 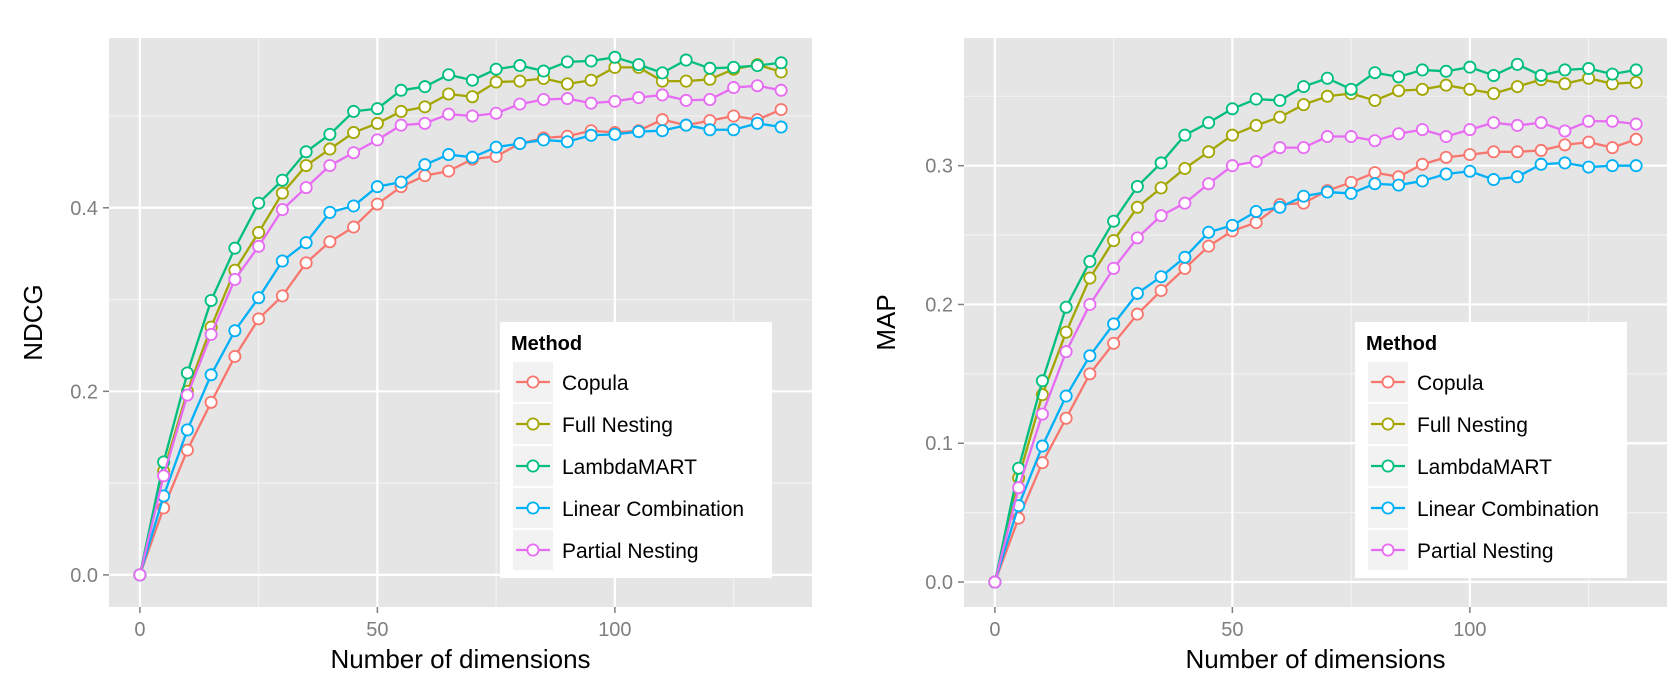 I want to click on y-tick-label: 0.0, so click(x=84, y=576).